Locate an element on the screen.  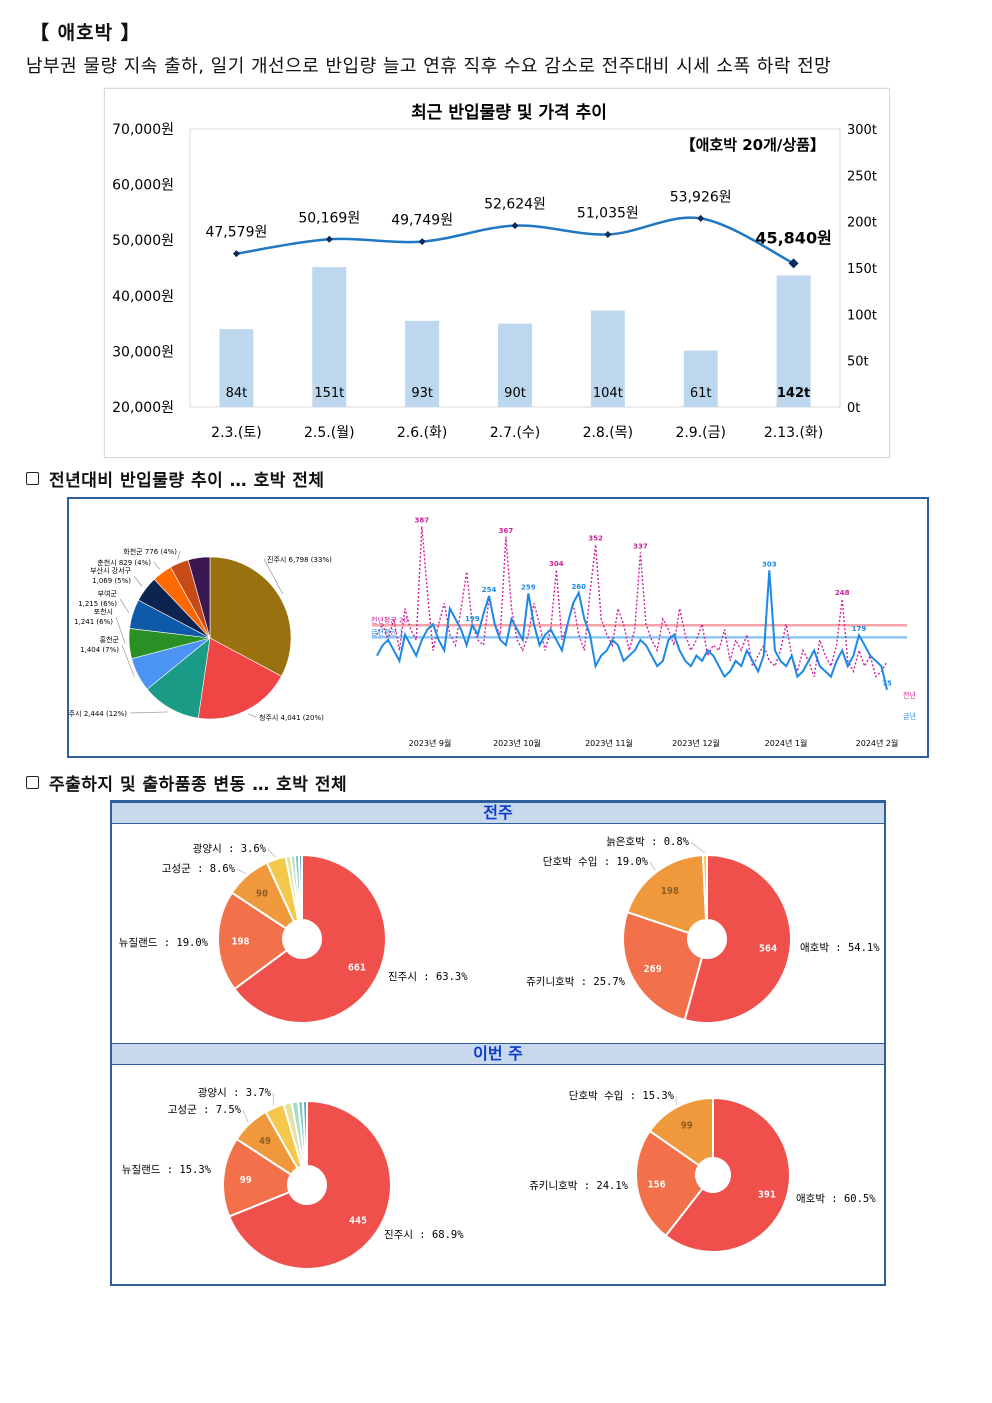
pie-label: 춘천시 829 (4%) is located at coordinates (124, 562).